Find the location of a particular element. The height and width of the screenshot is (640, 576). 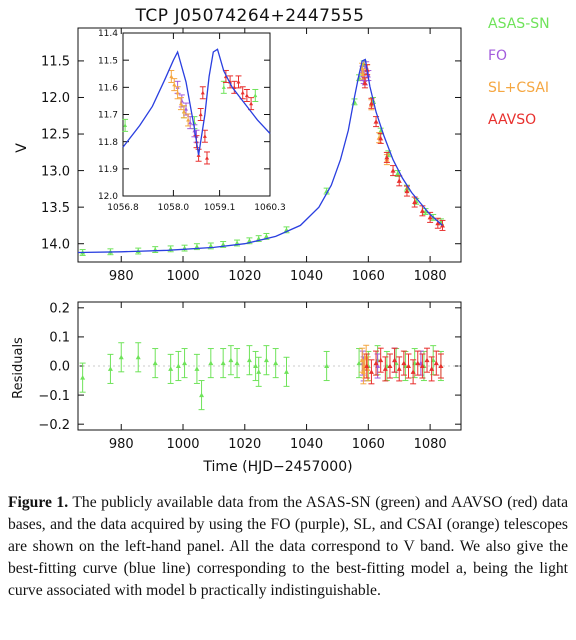

inset-ytick-label: 11.8 is located at coordinates (108, 143).